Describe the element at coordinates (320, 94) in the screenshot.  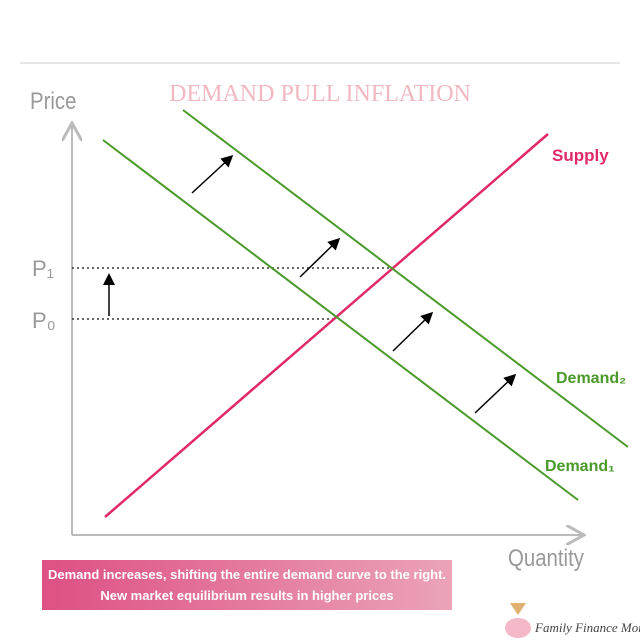
I see `title: DEMAND PULL INFLATION` at that location.